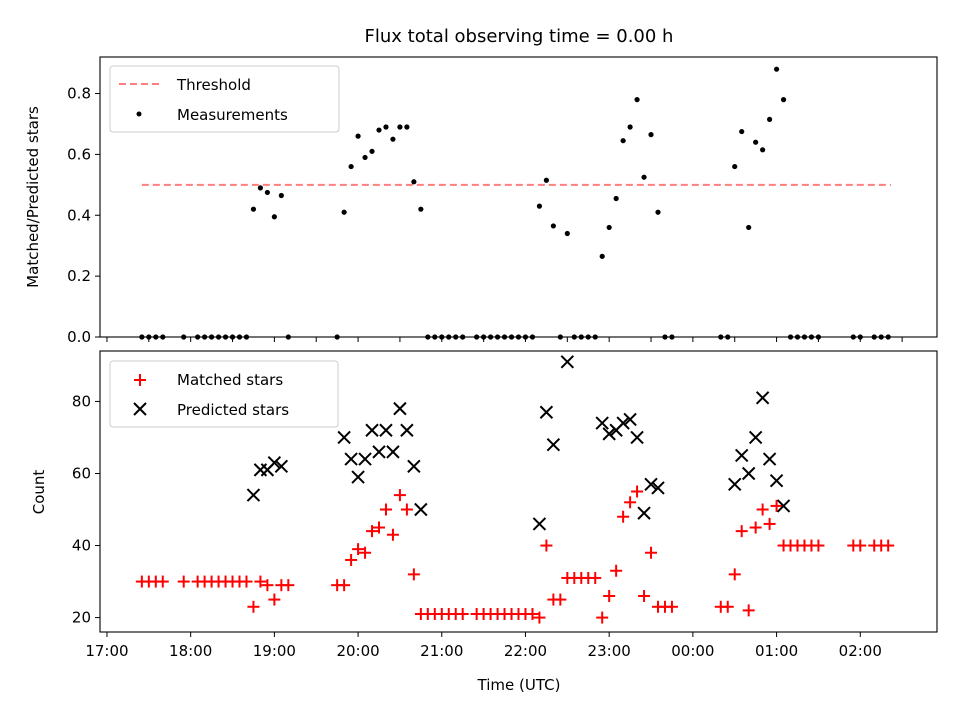 The width and height of the screenshot is (960, 724). Describe the element at coordinates (692, 651) in the screenshot. I see `bottom-x-tick-label: 00:00` at that location.